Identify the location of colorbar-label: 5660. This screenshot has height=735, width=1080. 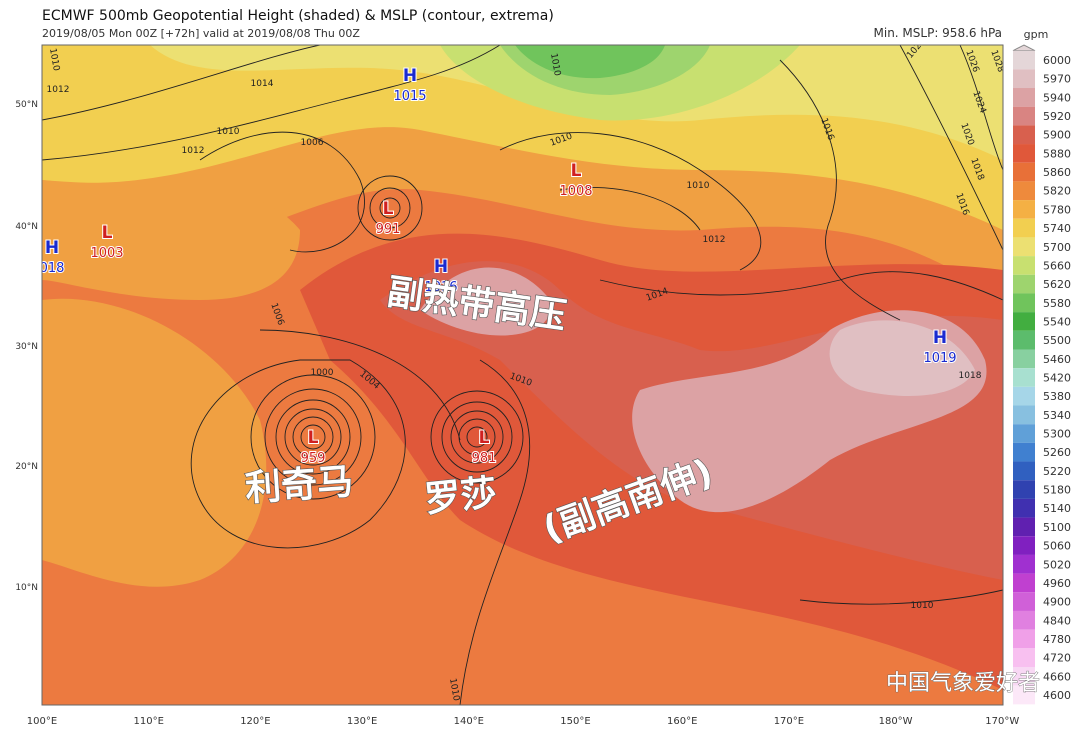
(1057, 265).